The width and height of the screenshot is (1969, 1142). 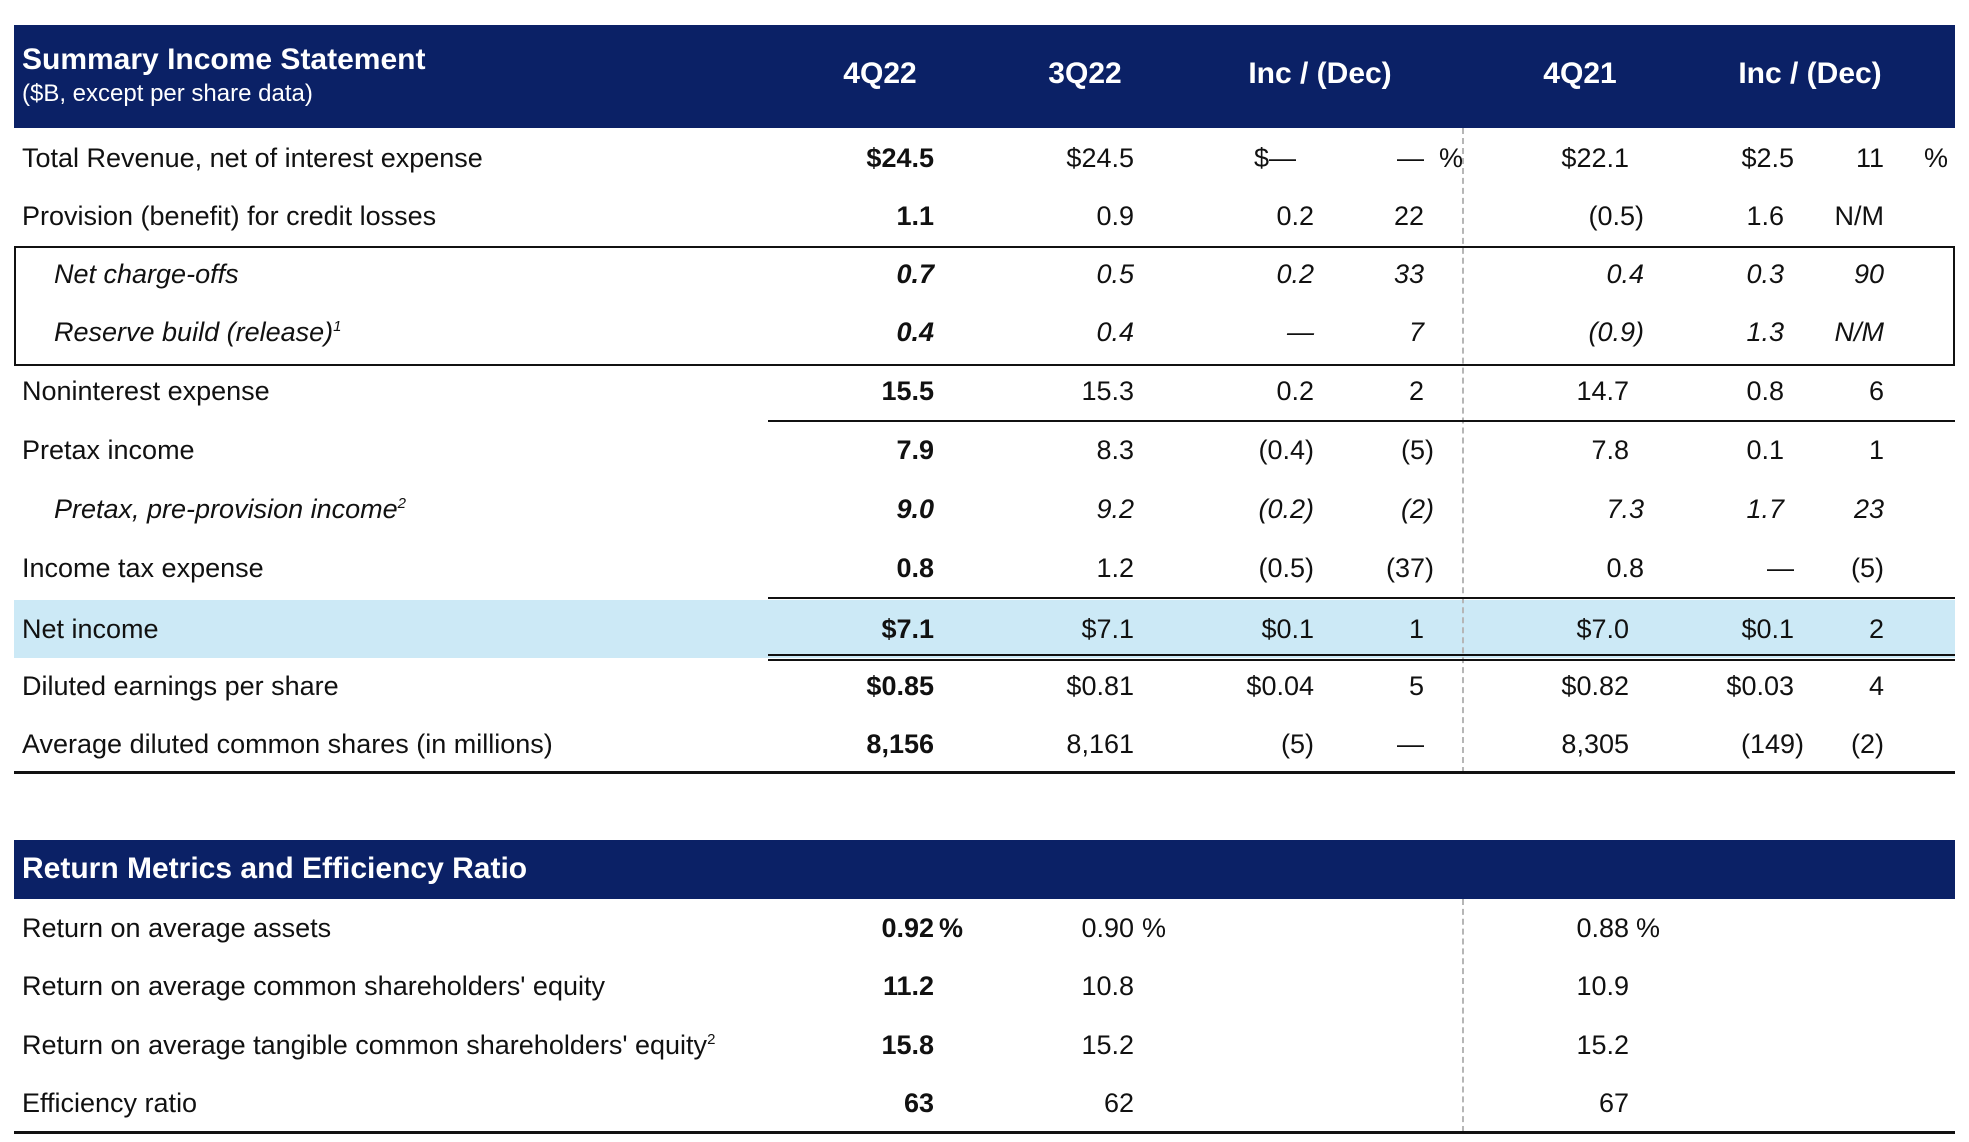 I want to click on row-label: Return on average assets, so click(x=177, y=928).